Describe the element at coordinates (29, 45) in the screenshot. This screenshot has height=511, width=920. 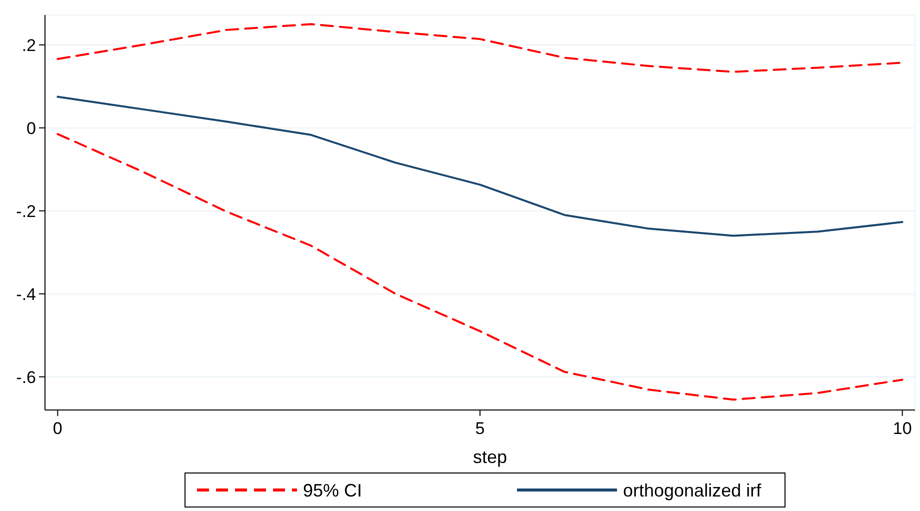
I see `y-tick-label: .2` at that location.